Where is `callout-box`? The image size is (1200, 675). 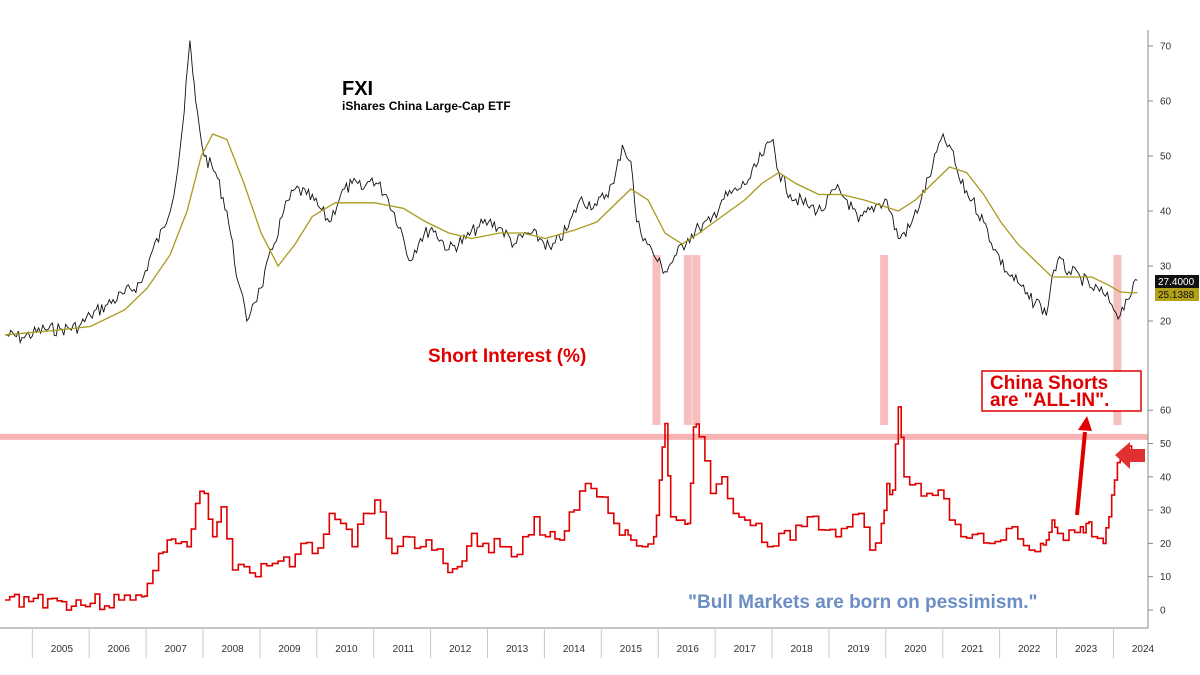 callout-box is located at coordinates (1061, 391).